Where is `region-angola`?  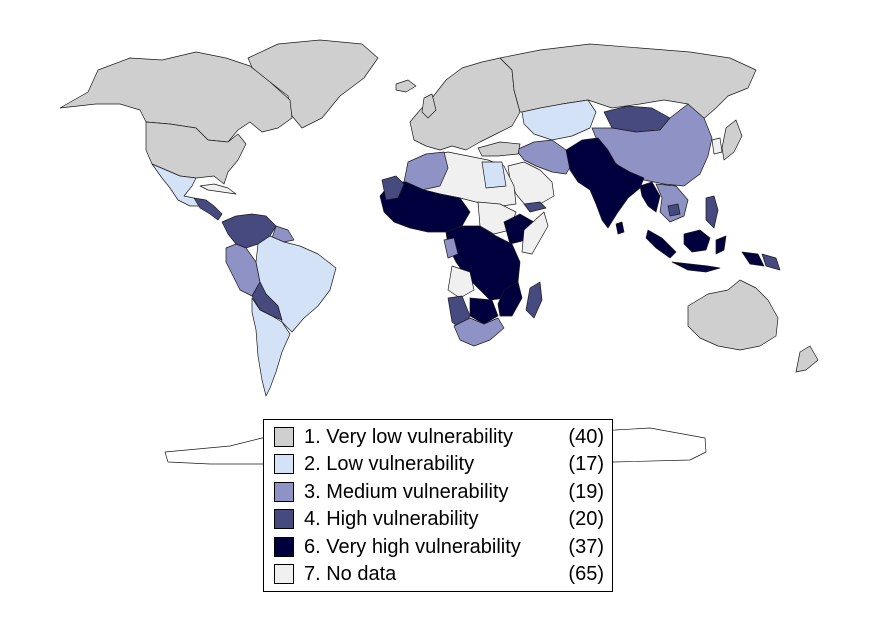 region-angola is located at coordinates (461, 282).